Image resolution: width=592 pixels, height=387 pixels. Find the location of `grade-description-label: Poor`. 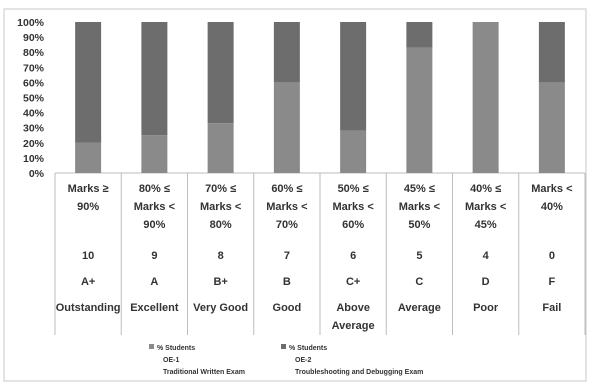

grade-description-label: Poor is located at coordinates (486, 308).